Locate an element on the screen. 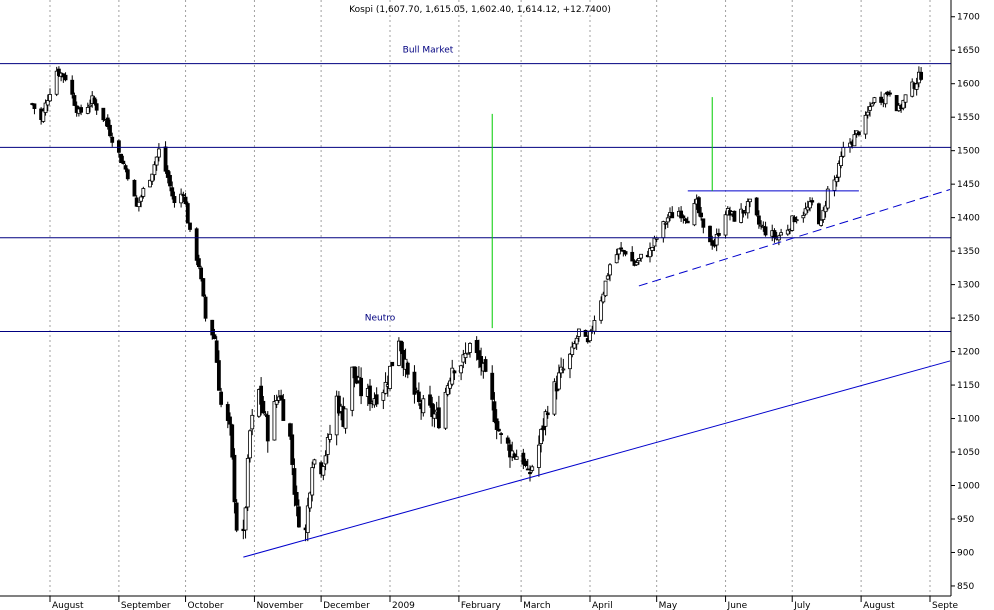 The height and width of the screenshot is (610, 994). x-tick-label: November is located at coordinates (279, 605).